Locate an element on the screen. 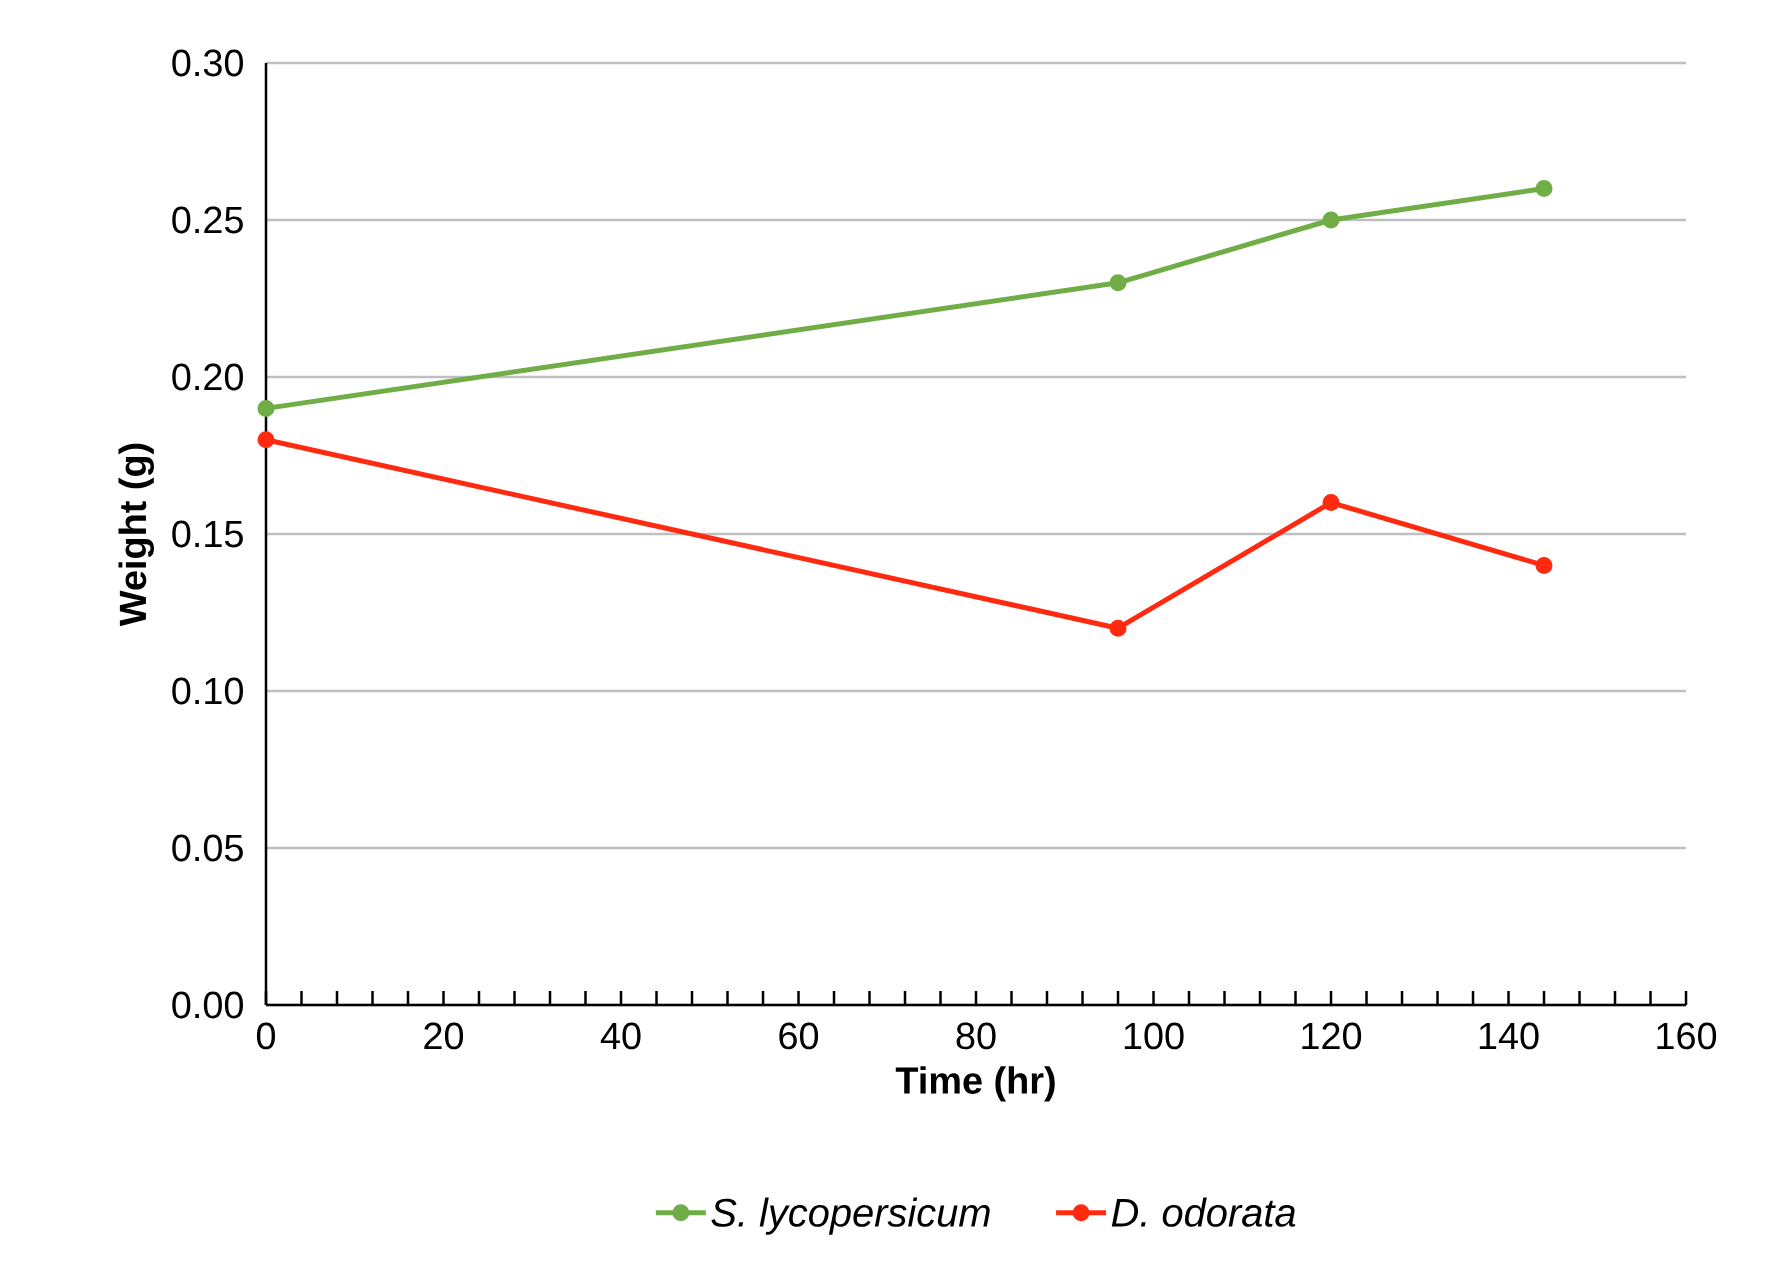 This screenshot has height=1284, width=1790. y-tick-label: 0.25 is located at coordinates (207, 220).